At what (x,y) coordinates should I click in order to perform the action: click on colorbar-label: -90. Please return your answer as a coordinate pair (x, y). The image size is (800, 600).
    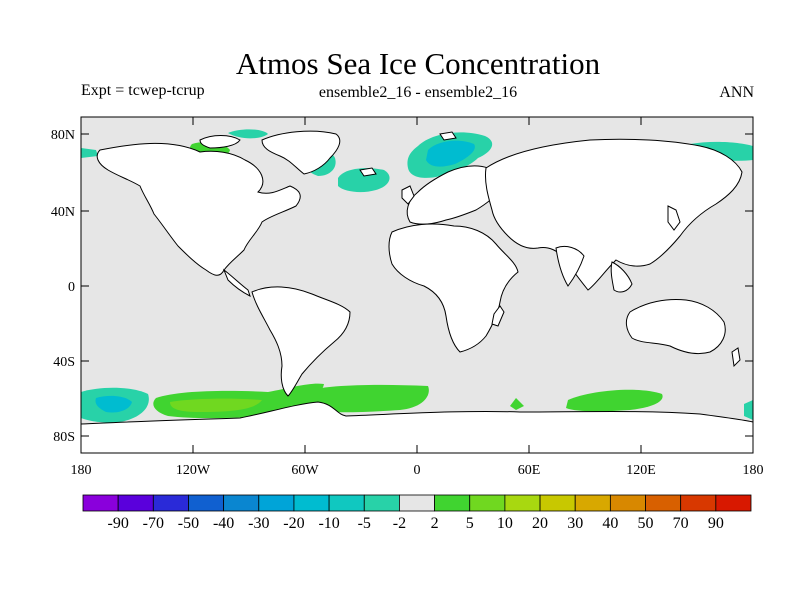
    Looking at the image, I should click on (117, 523).